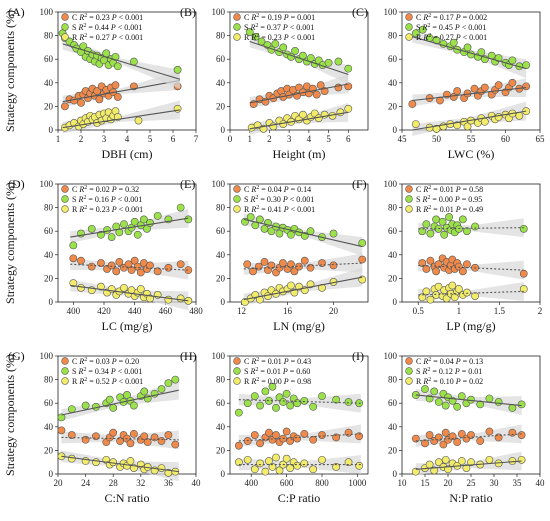  What do you see at coordinates (279, 199) in the screenshot?
I see `legend-label: S R2 = 0.30 P < 0.001` at bounding box center [279, 199].